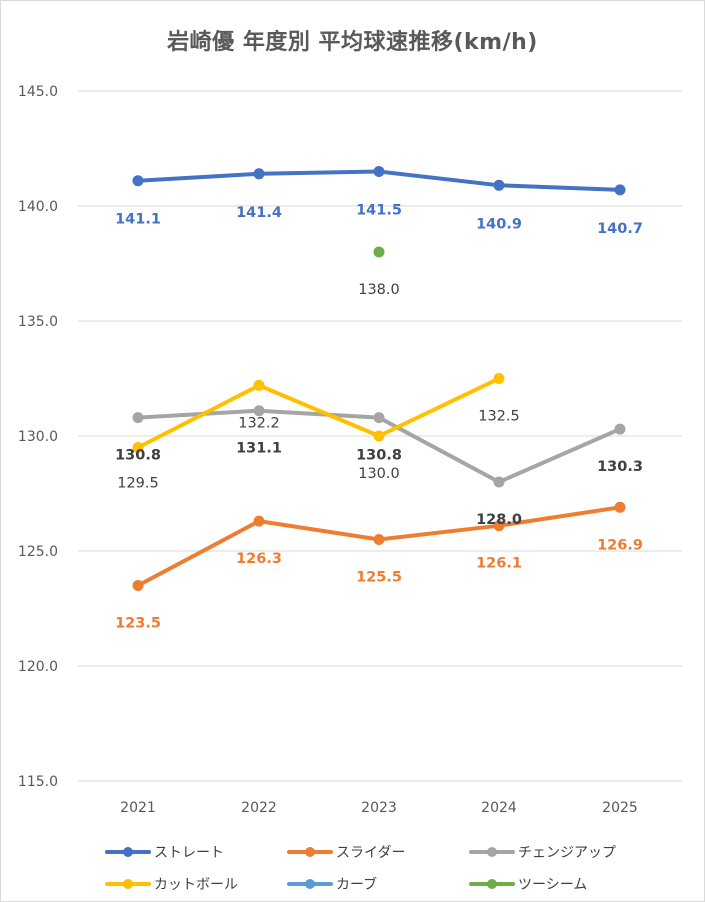 The image size is (705, 902). What do you see at coordinates (38, 552) in the screenshot?
I see `y-tick-label: 125.0` at bounding box center [38, 552].